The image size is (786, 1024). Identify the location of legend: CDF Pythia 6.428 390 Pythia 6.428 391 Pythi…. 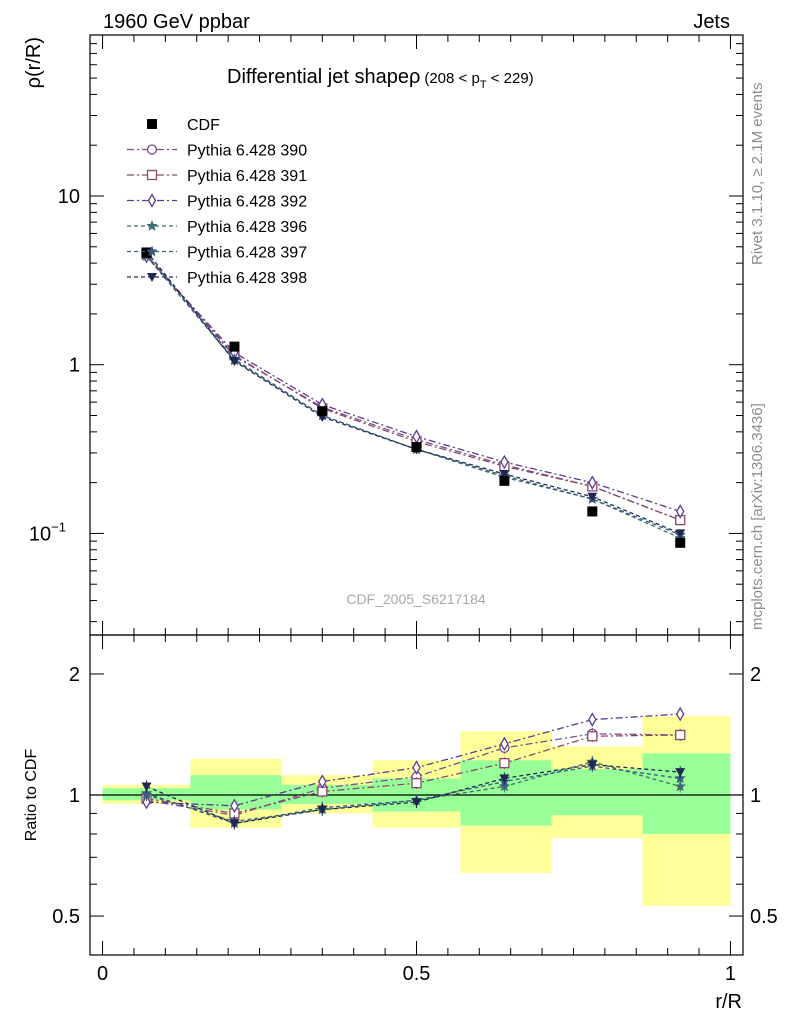
(217, 202).